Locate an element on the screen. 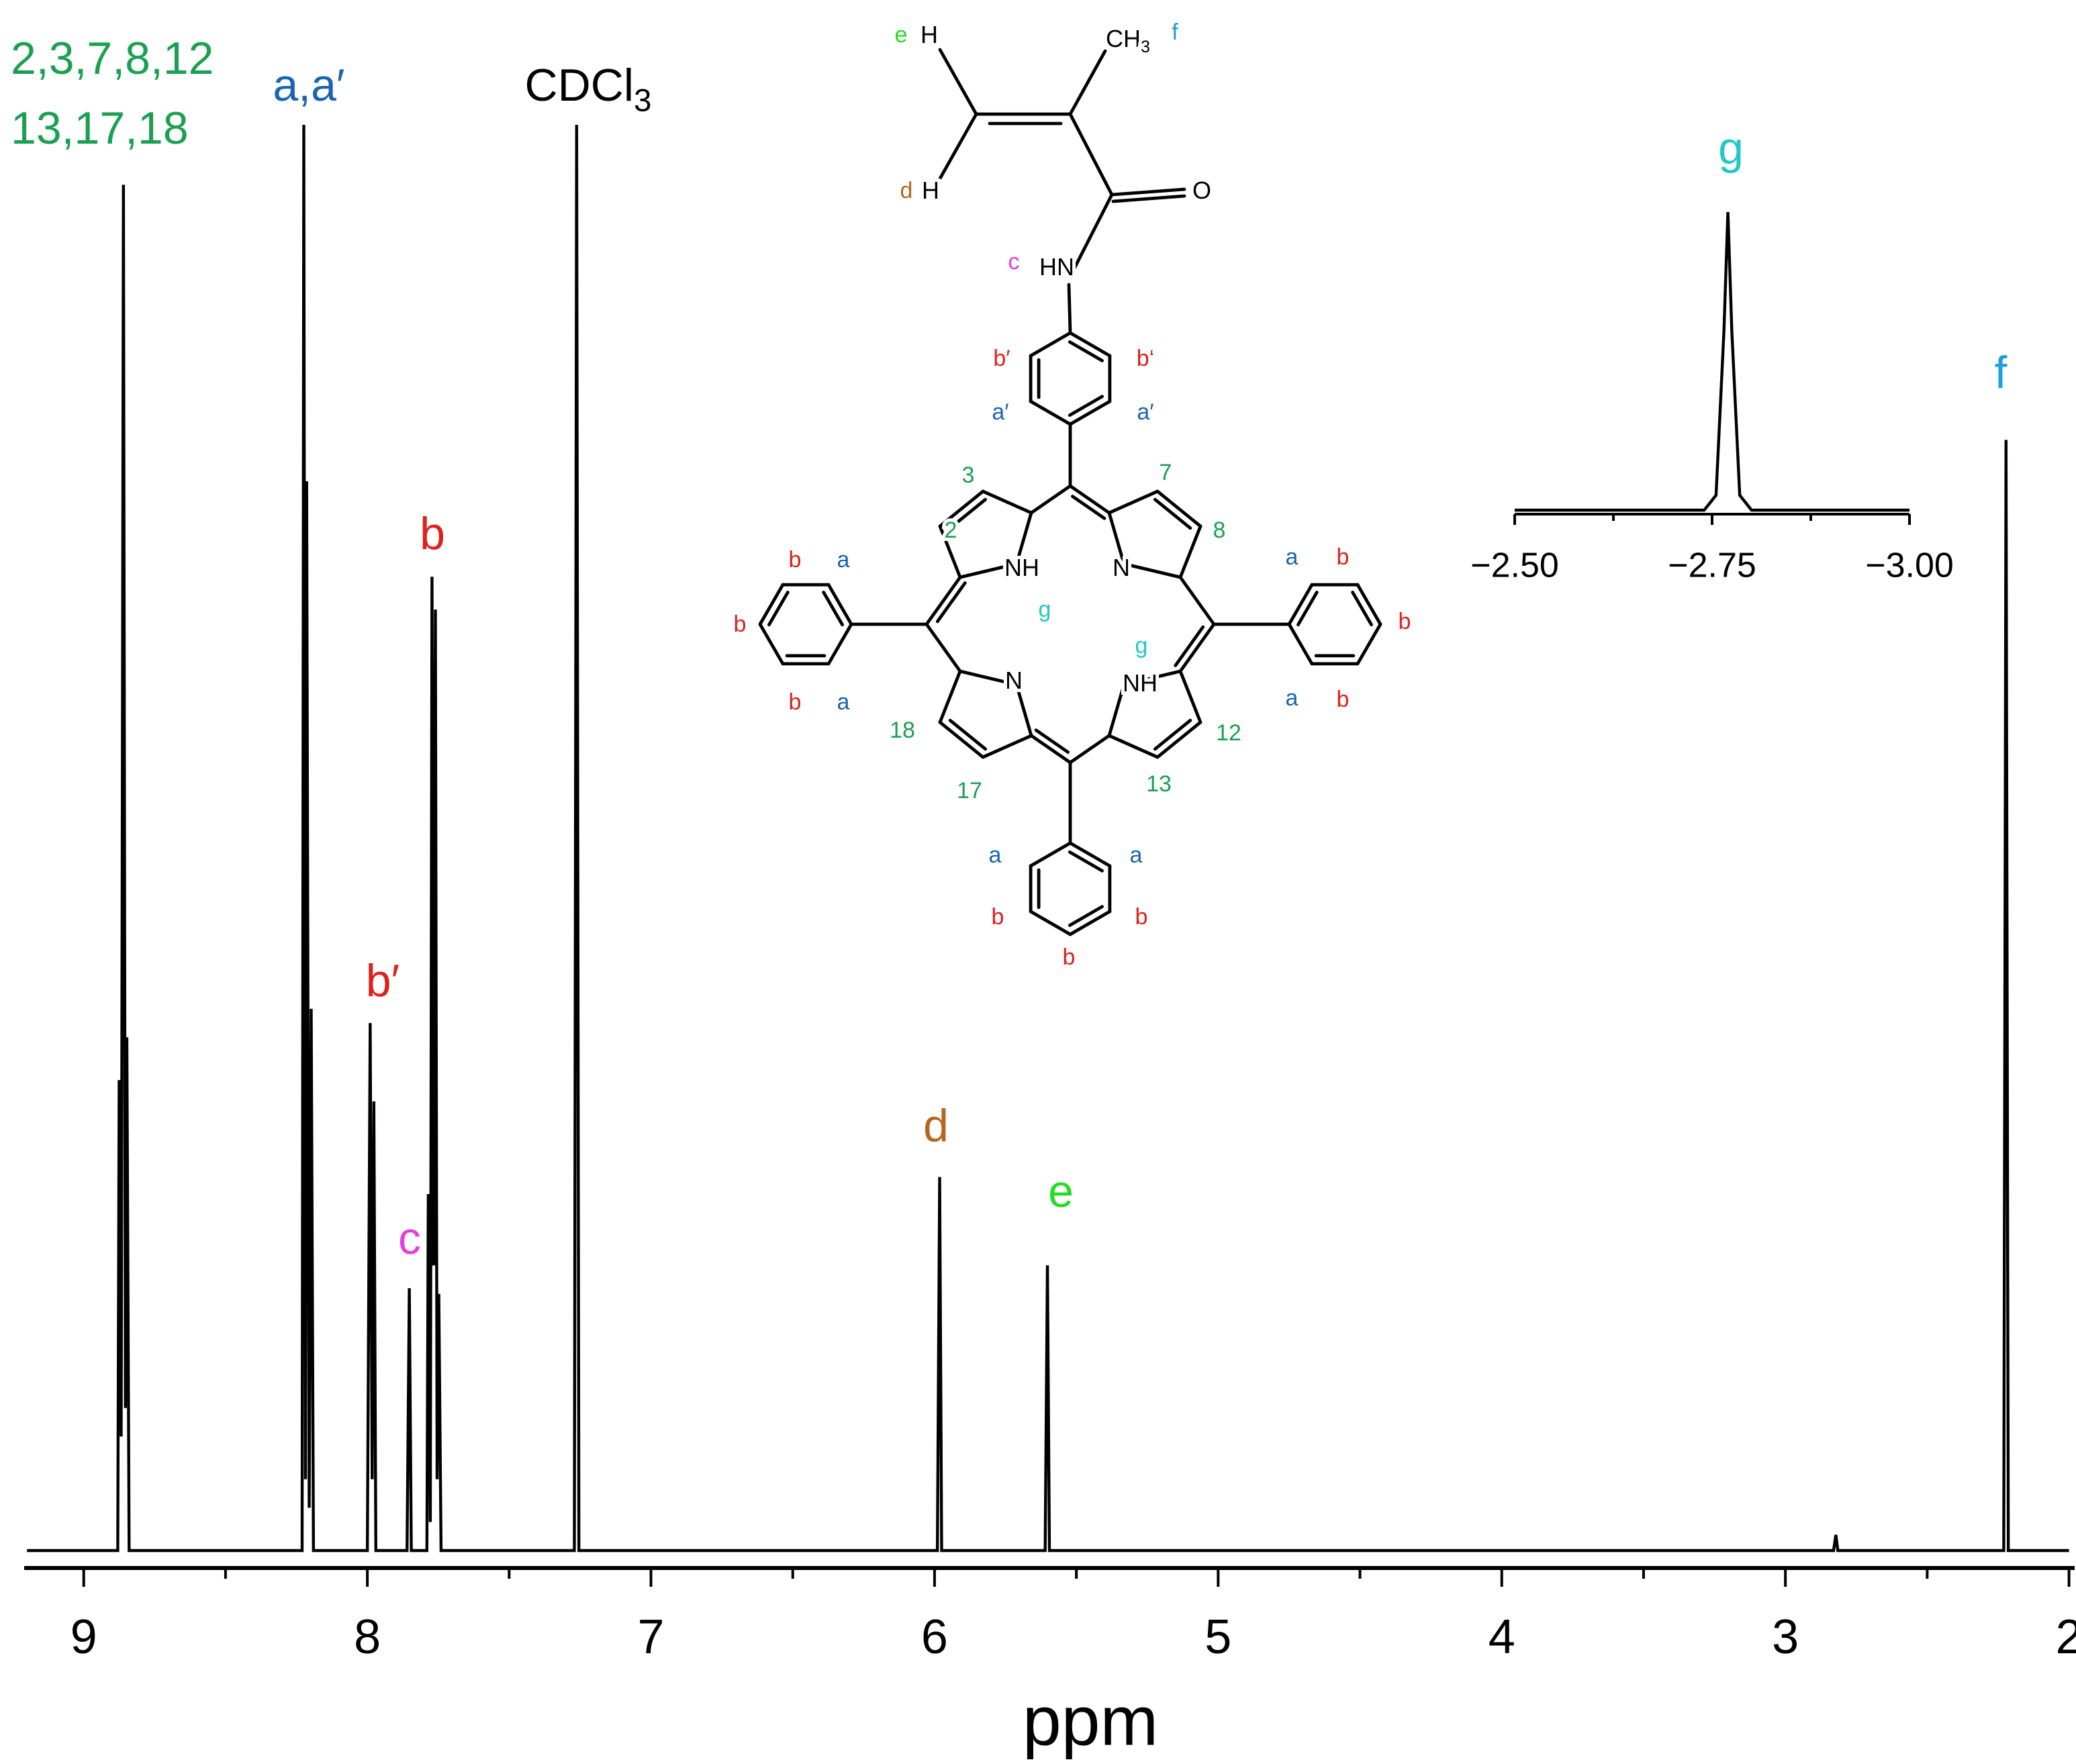 This screenshot has height=1764, width=2076. peak-label-sub: 3 is located at coordinates (642, 100).